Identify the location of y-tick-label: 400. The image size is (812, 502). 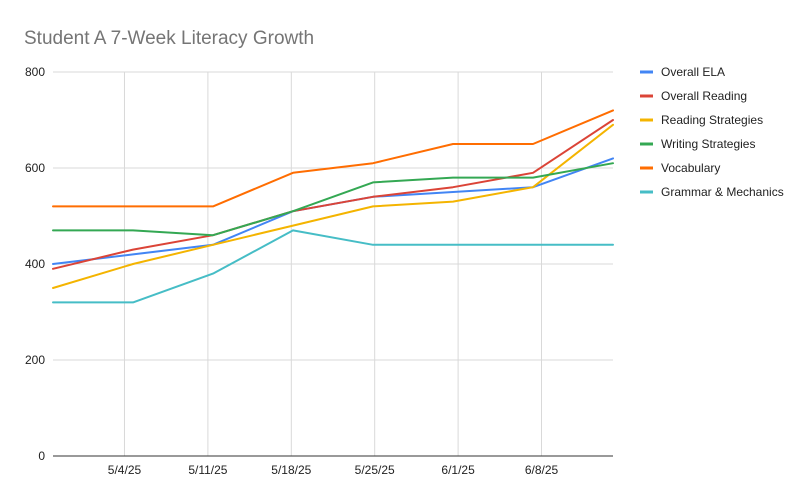
(35, 264).